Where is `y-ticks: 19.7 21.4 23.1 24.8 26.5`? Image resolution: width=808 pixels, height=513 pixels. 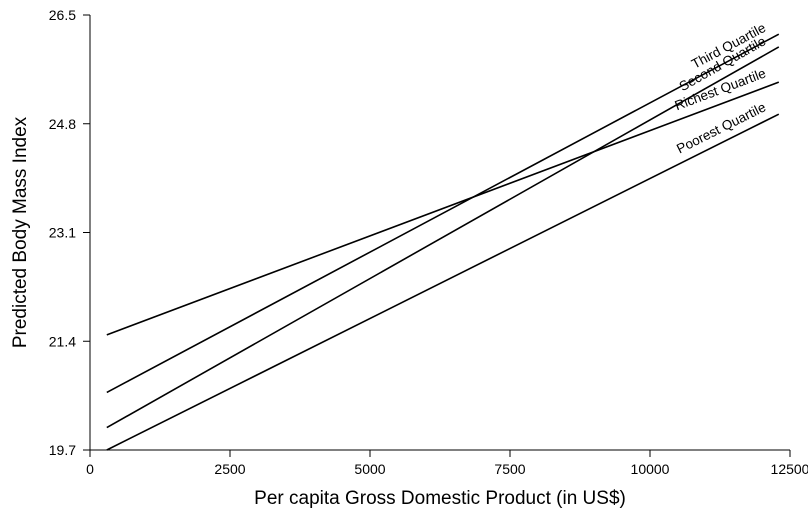 y-ticks: 19.7 21.4 23.1 24.8 26.5 is located at coordinates (69, 232).